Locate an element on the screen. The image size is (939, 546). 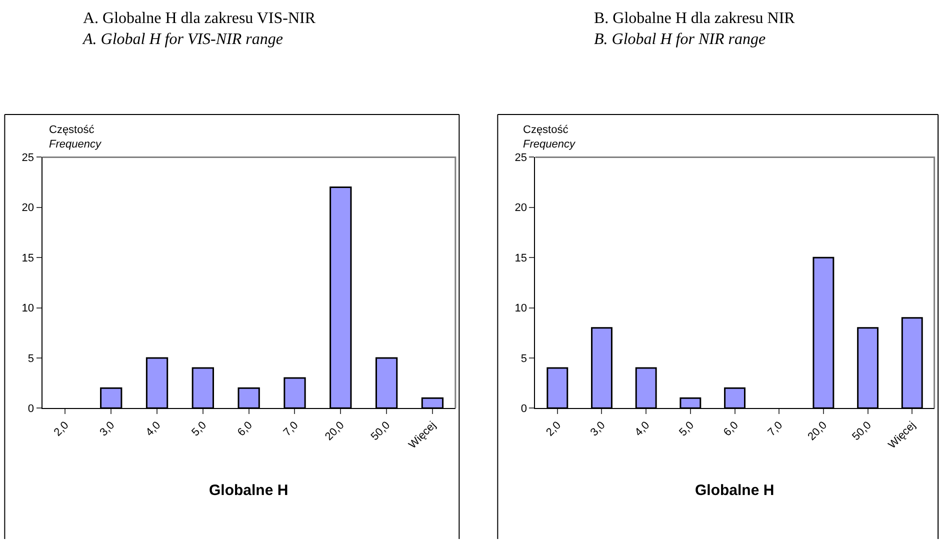
chart-title: B. Globalne H dla zakresu NIR B. Global H for NIR range is located at coordinates (695, 29).